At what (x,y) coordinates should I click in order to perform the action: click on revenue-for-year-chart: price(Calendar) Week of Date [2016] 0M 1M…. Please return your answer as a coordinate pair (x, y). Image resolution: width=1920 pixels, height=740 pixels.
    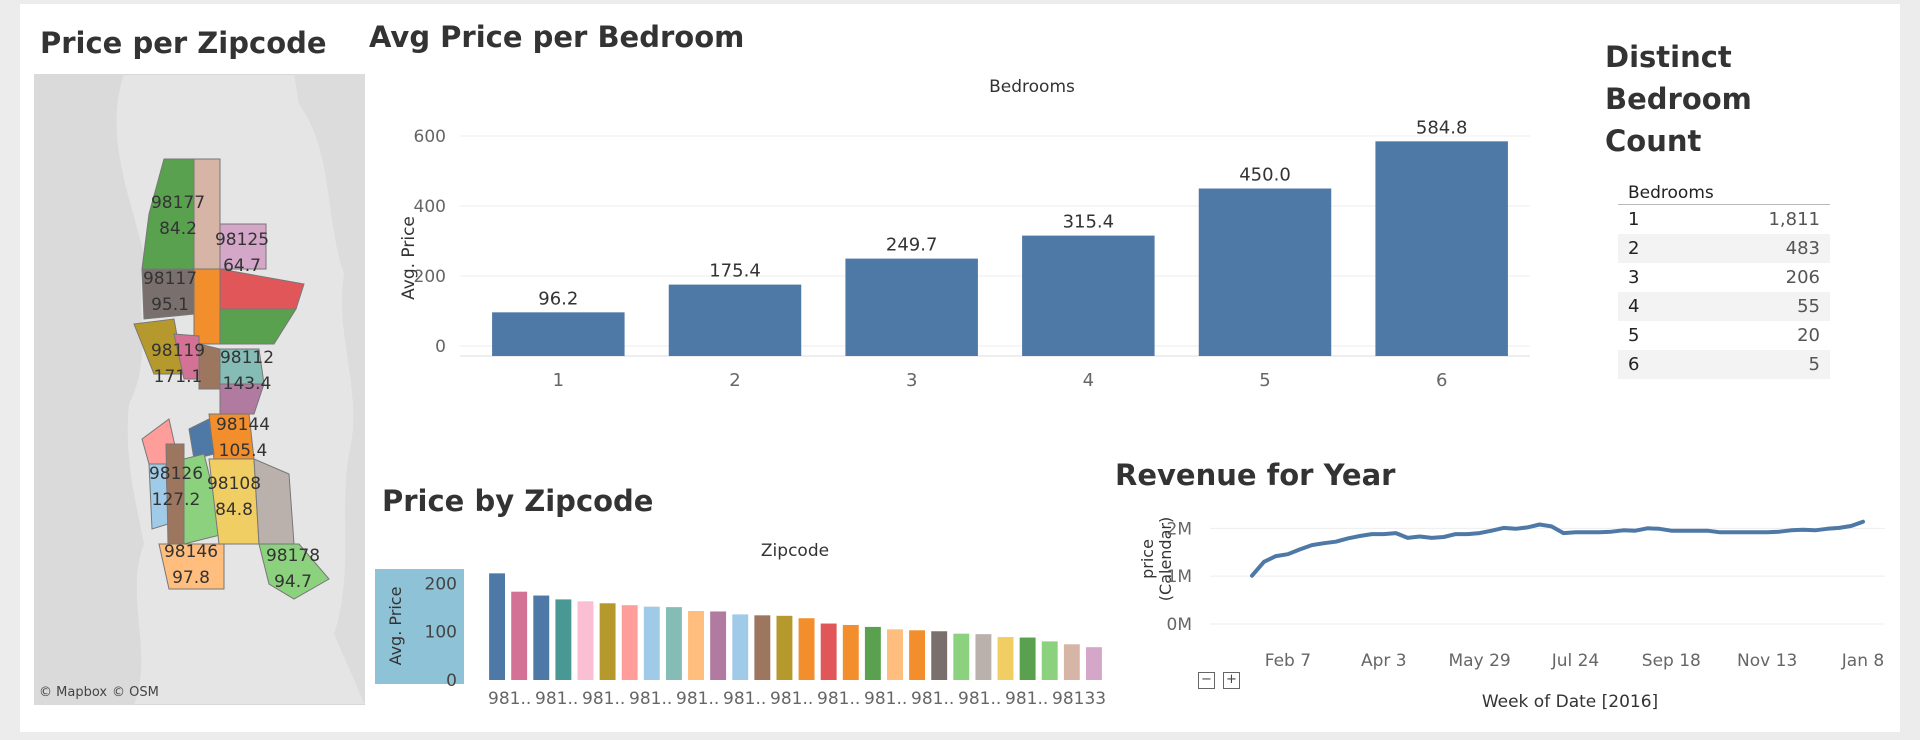
    Looking at the image, I should click on (1511, 614).